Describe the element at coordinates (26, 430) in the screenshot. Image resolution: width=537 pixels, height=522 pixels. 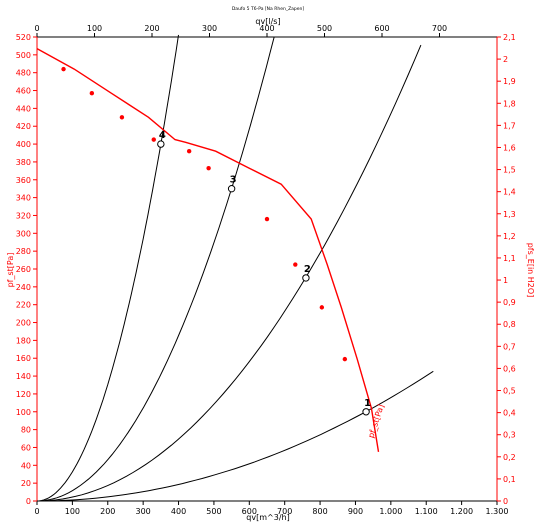
I see `left-tick-label: 80` at that location.